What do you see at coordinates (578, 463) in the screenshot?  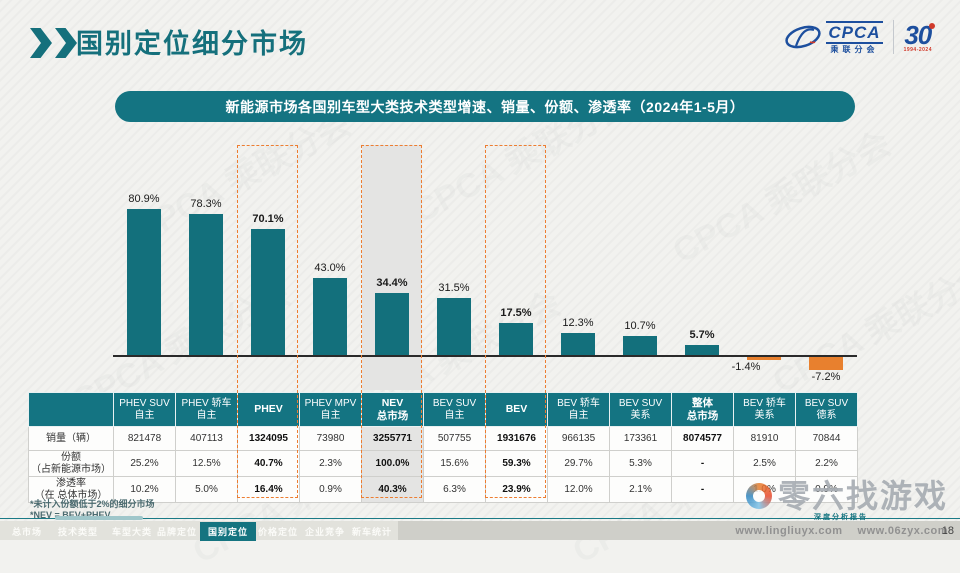 I see `table-cell: 29.7%` at bounding box center [578, 463].